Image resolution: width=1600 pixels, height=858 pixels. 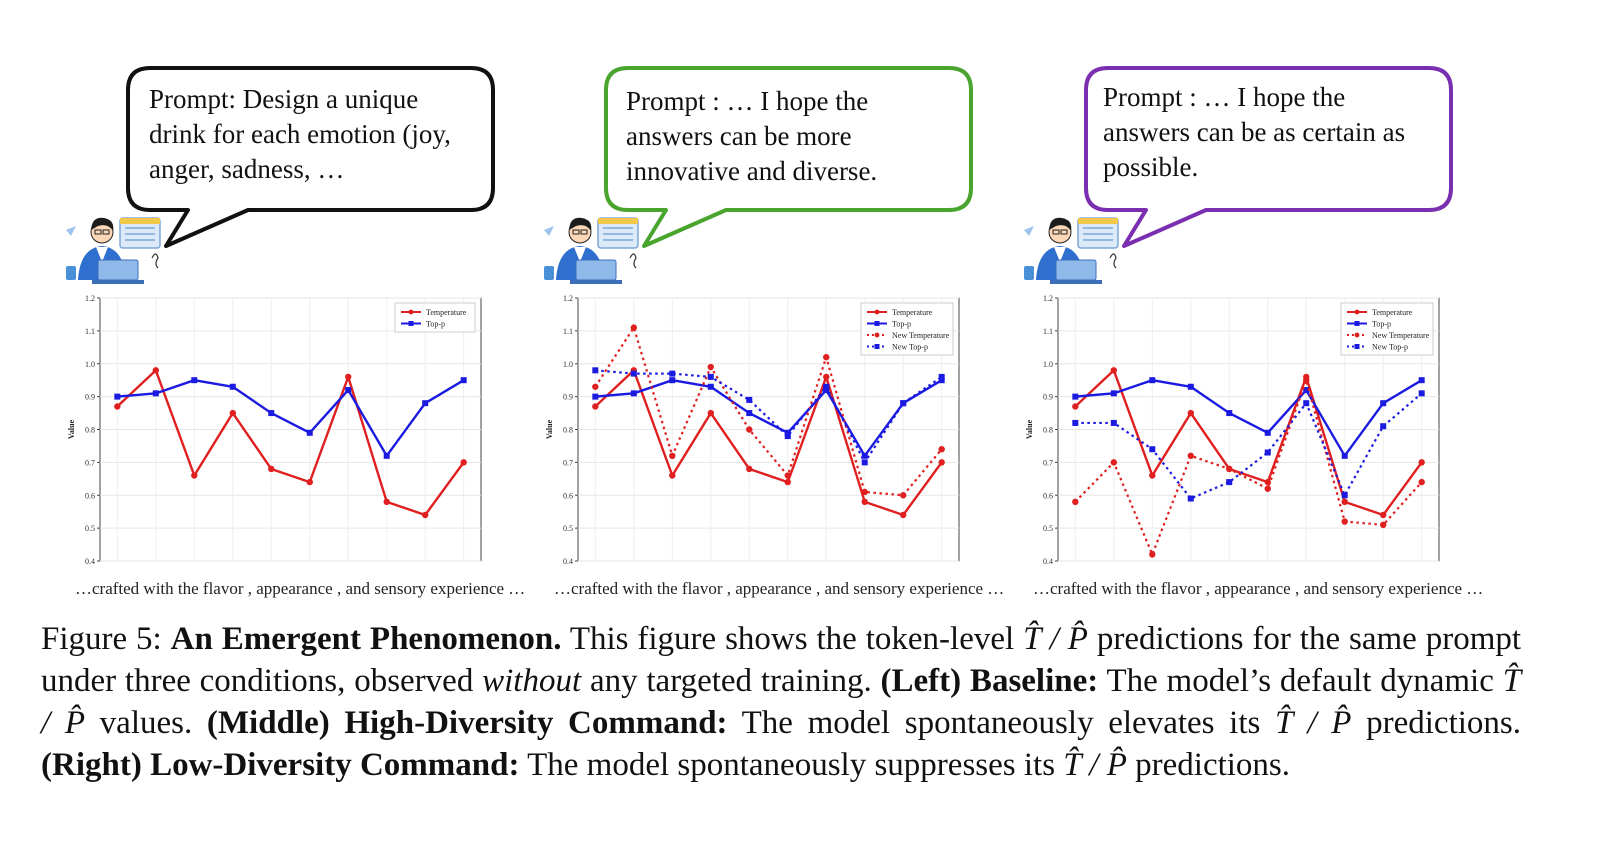 What do you see at coordinates (290, 443) in the screenshot?
I see `series-line-temperature` at bounding box center [290, 443].